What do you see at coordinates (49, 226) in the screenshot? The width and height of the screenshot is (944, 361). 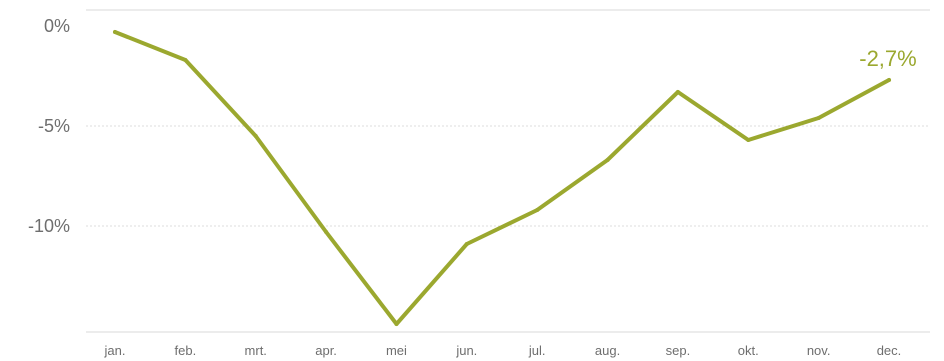 I see `y-tick-label: -10%` at bounding box center [49, 226].